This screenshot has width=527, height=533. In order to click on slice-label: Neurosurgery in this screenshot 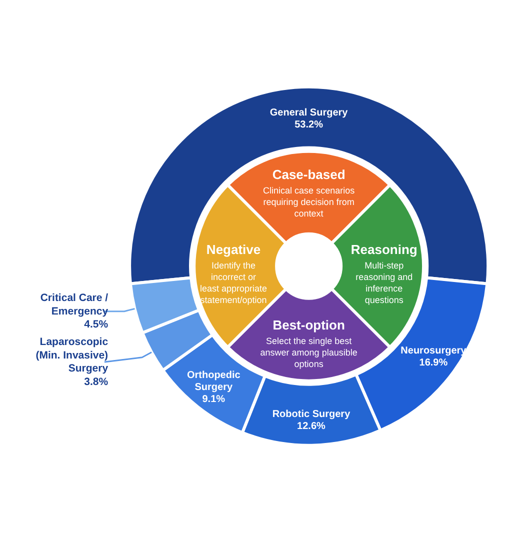, I will do `click(433, 350)`.